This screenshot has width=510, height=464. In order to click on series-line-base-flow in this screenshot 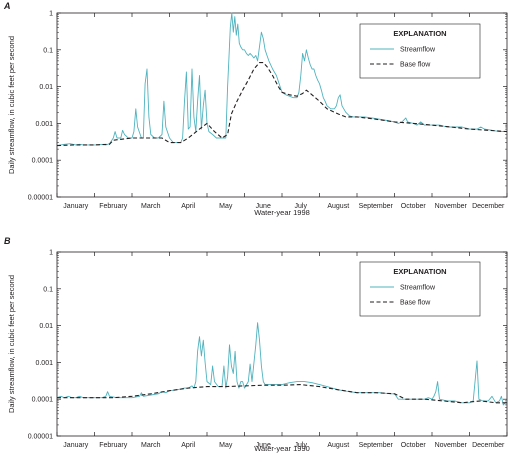, I will do `click(282, 394)`.